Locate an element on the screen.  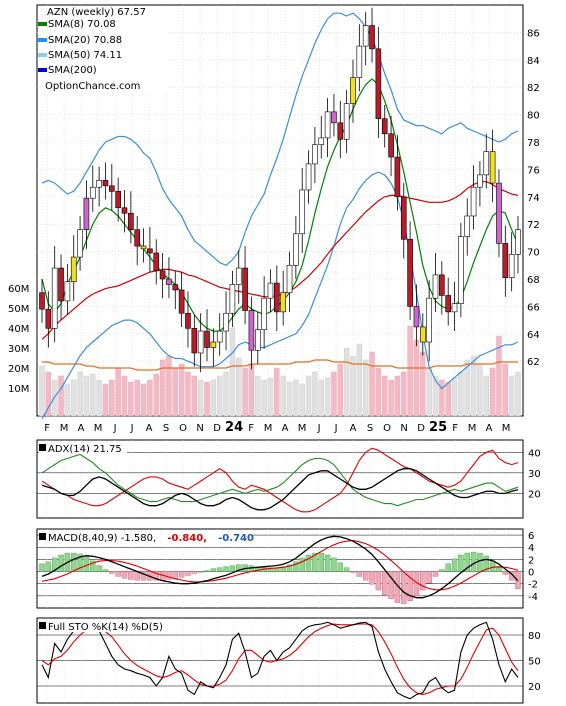
x-axis-label: A is located at coordinates (81, 428).